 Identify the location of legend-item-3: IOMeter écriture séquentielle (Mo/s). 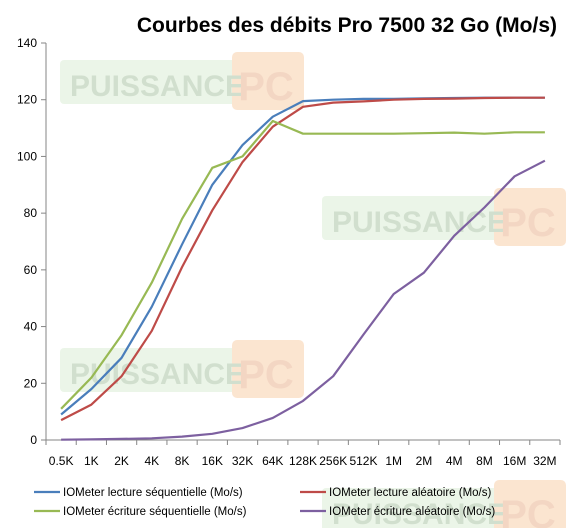
(140, 512).